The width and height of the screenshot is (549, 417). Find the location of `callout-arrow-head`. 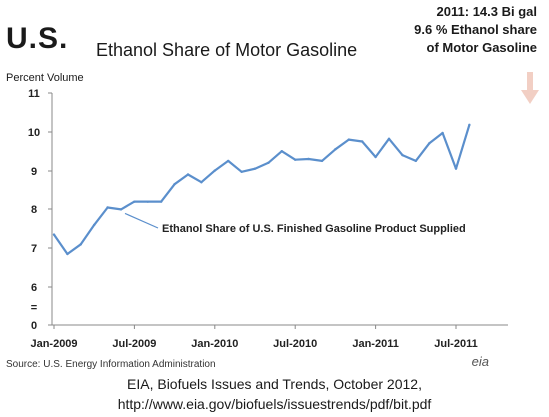

callout-arrow-head is located at coordinates (530, 97).